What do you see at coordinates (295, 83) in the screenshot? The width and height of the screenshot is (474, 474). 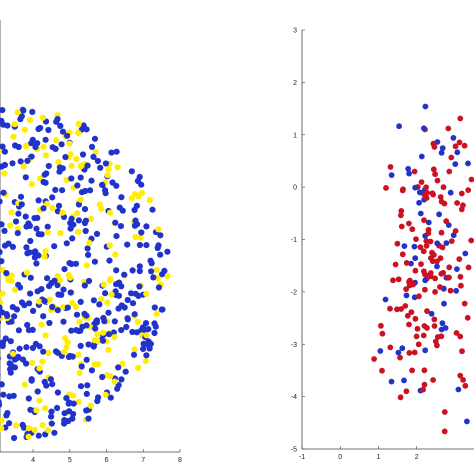 I see `y-tick-label: 2` at bounding box center [295, 83].